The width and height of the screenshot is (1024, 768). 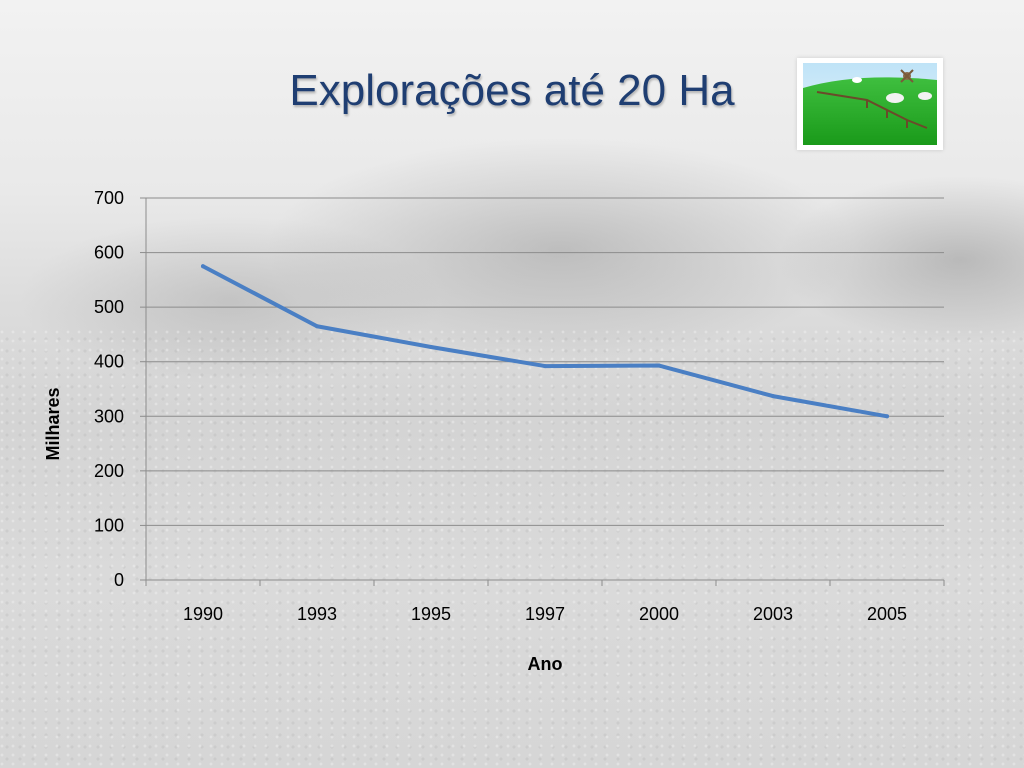 I want to click on slide-title: Explorações até 20 Ha, so click(x=512, y=90).